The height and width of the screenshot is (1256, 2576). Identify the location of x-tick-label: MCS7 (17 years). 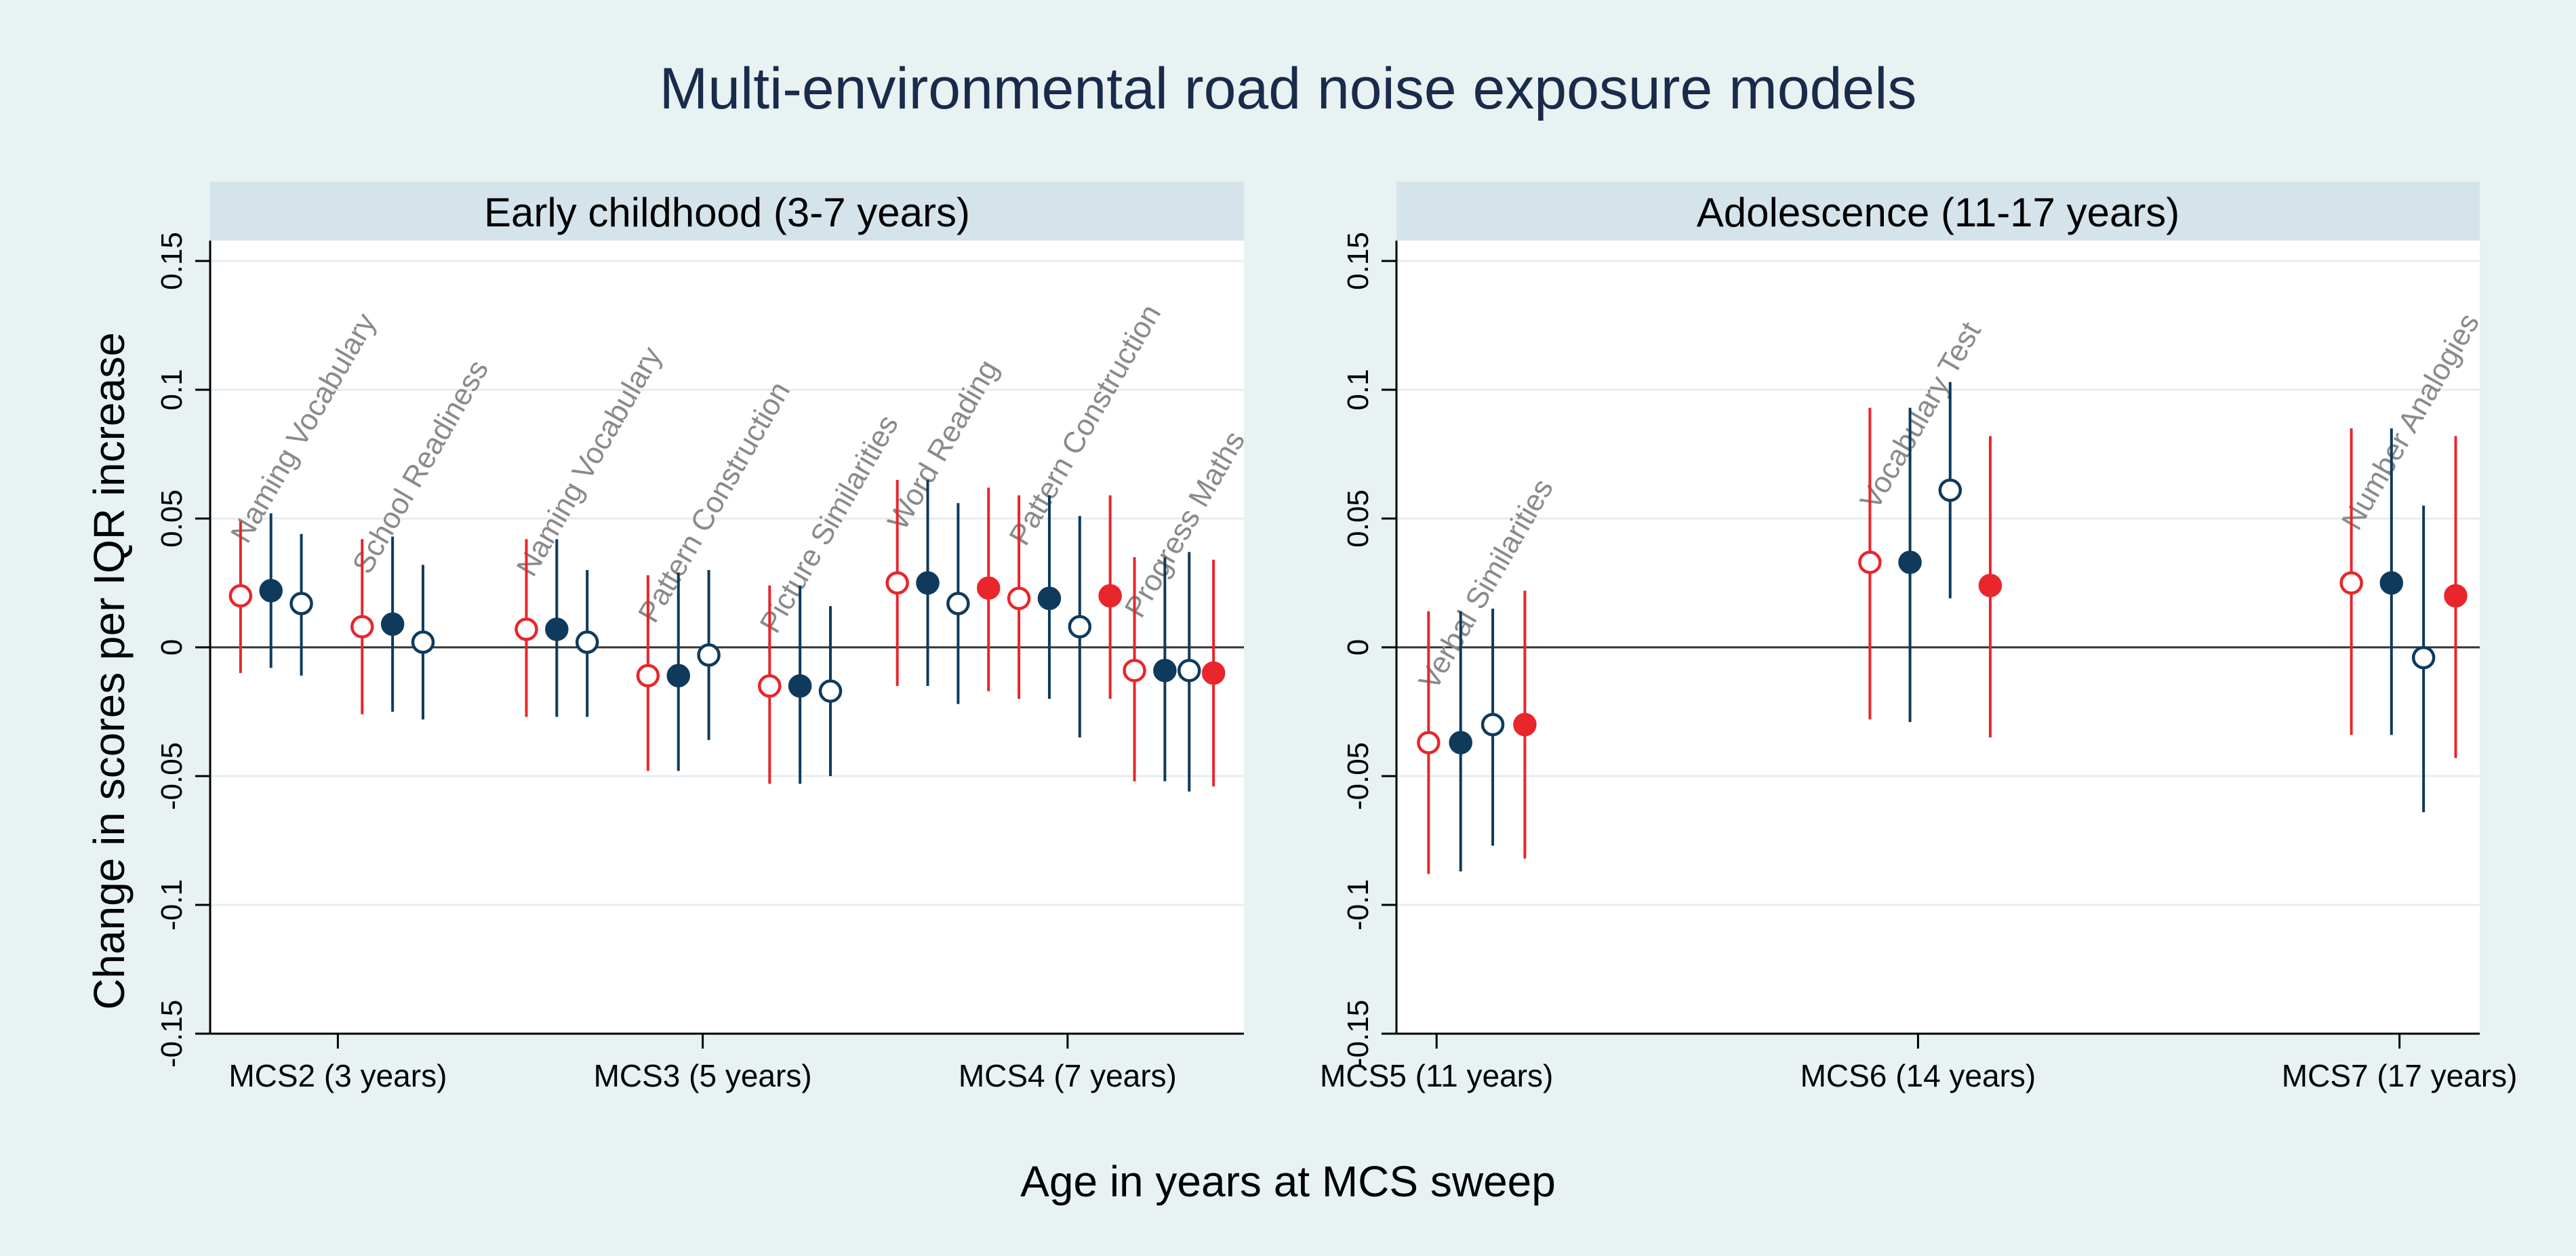
(2400, 1075).